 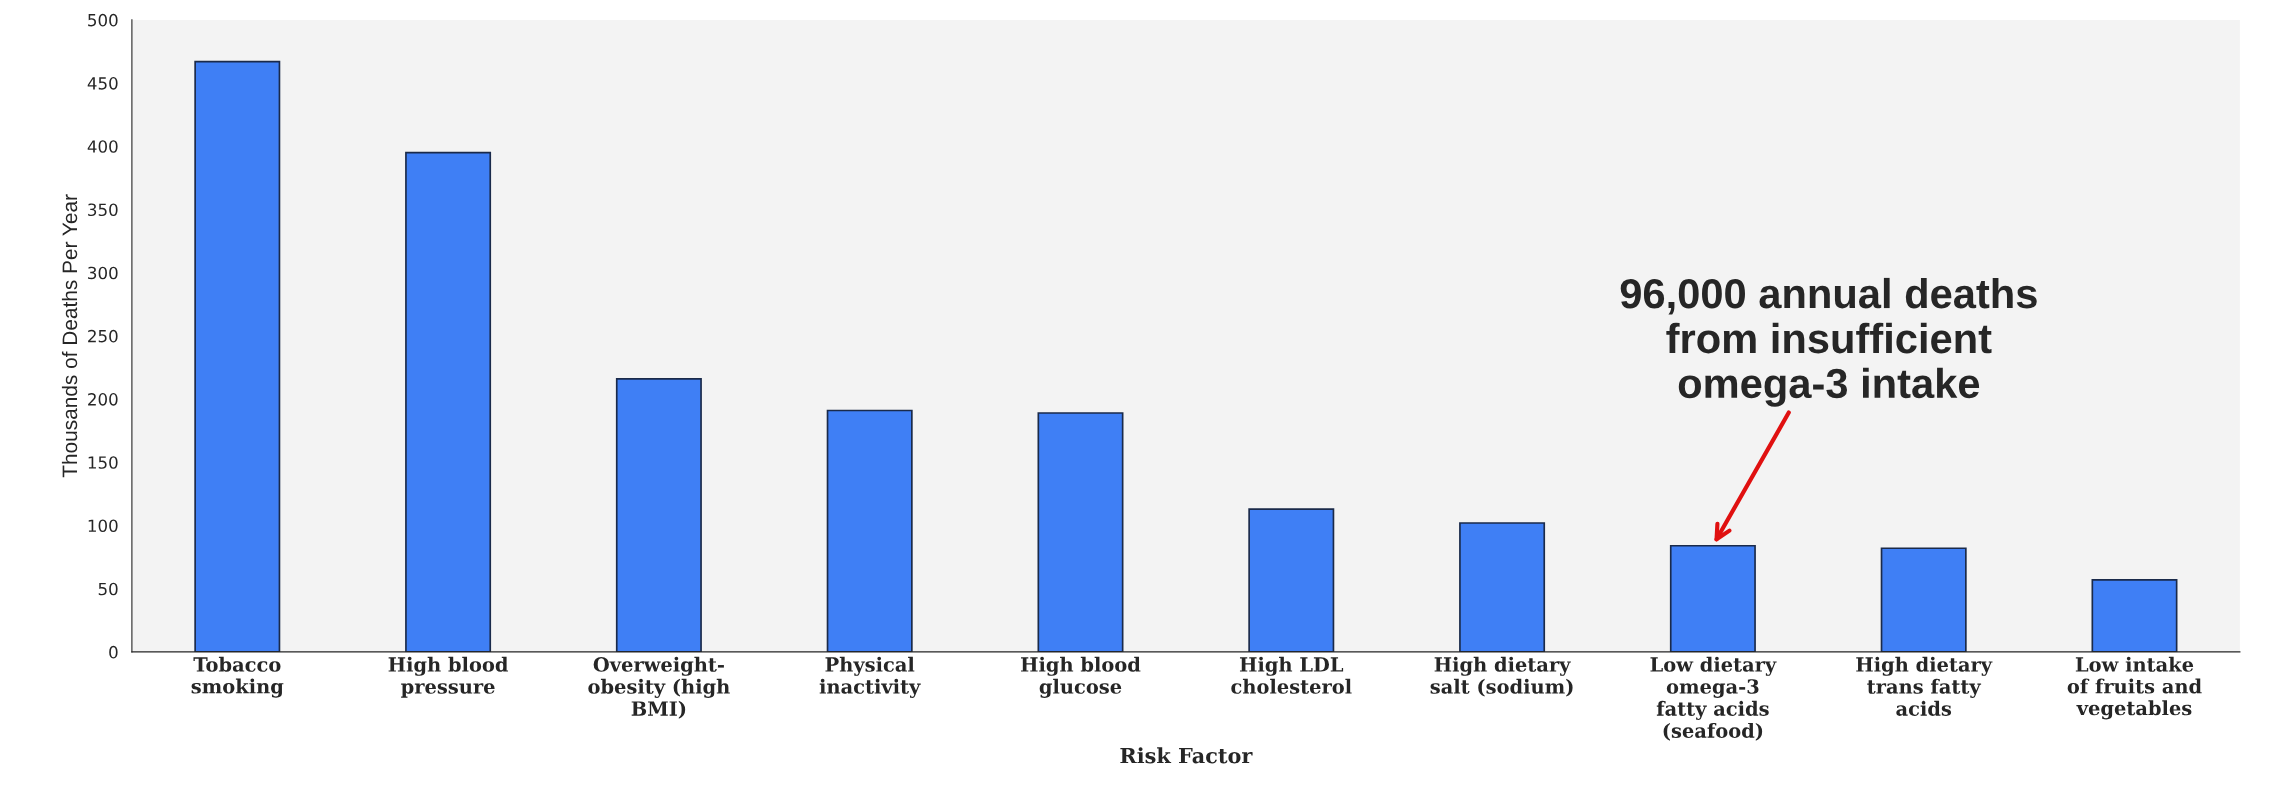 What do you see at coordinates (1291, 675) in the screenshot?
I see `x-tick-label: High LDL cholesterol` at bounding box center [1291, 675].